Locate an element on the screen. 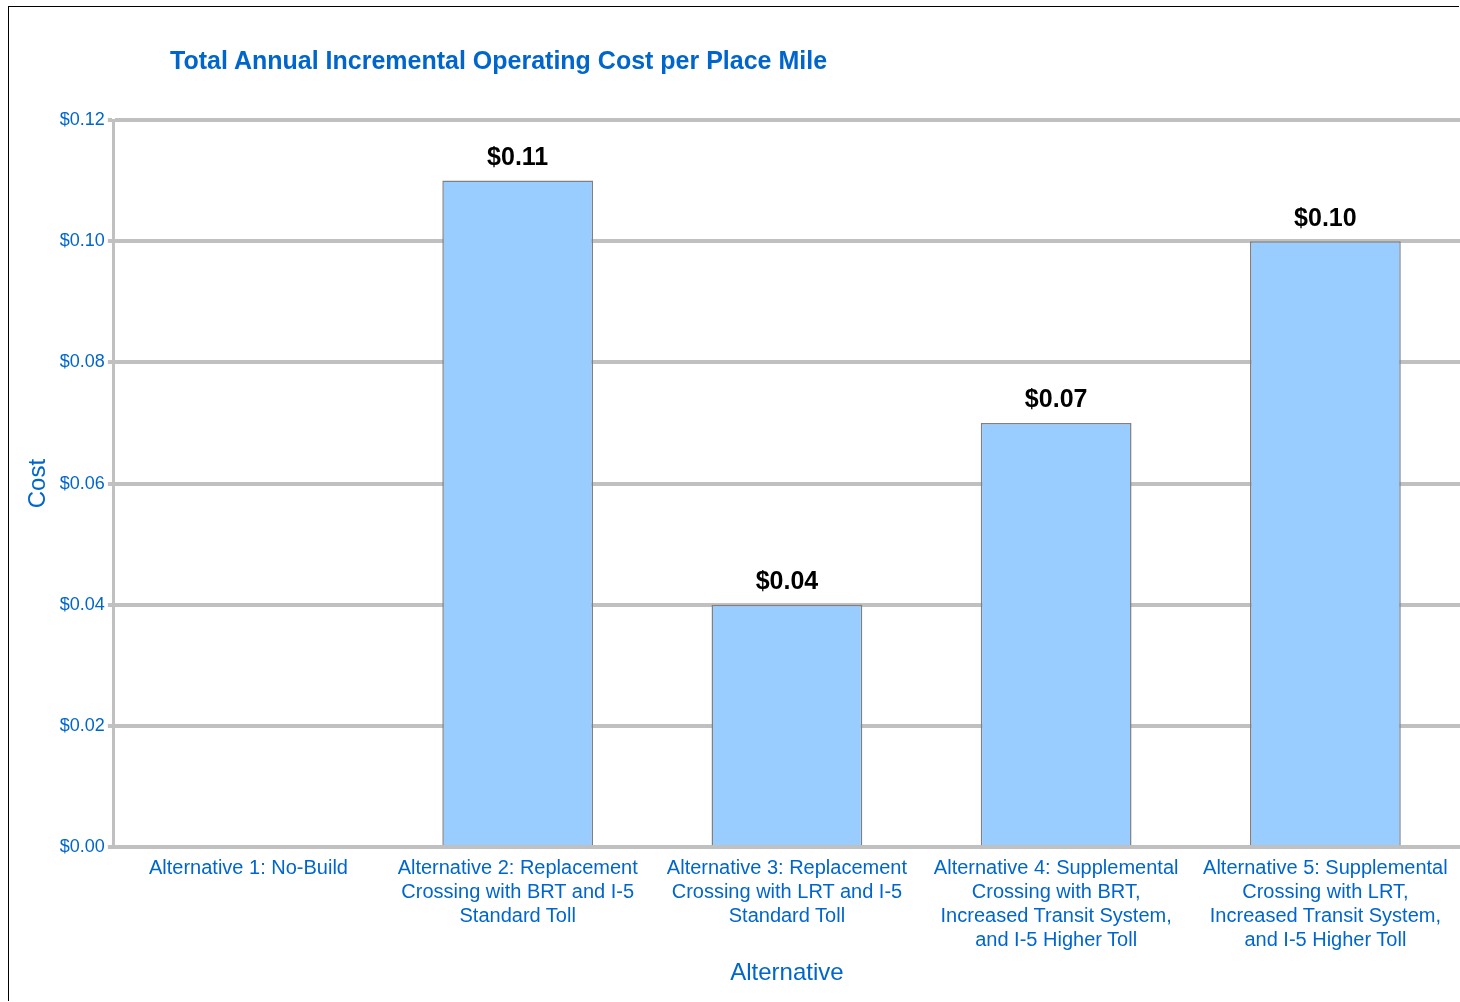  x-axis-title: Alternative is located at coordinates (787, 972).